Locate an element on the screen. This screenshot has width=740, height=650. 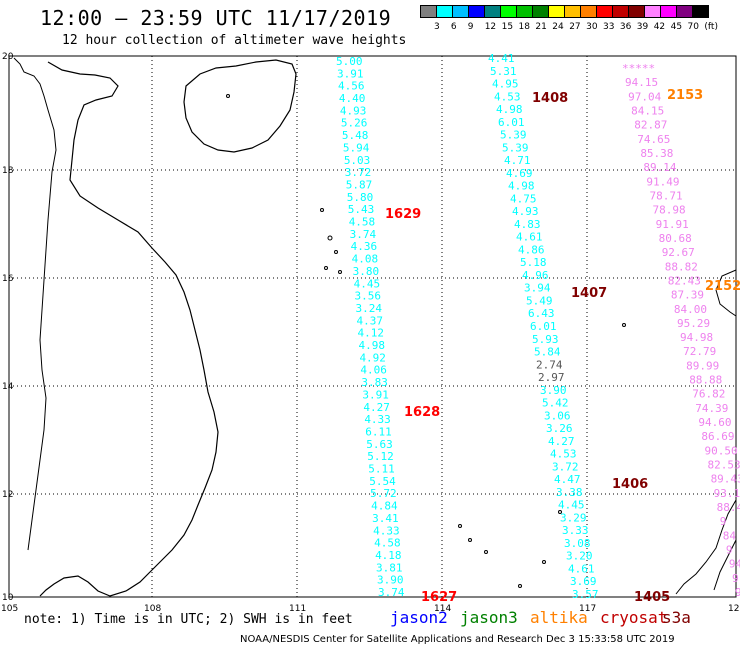
swh-value: 3.24 is located at coordinates (369, 308).